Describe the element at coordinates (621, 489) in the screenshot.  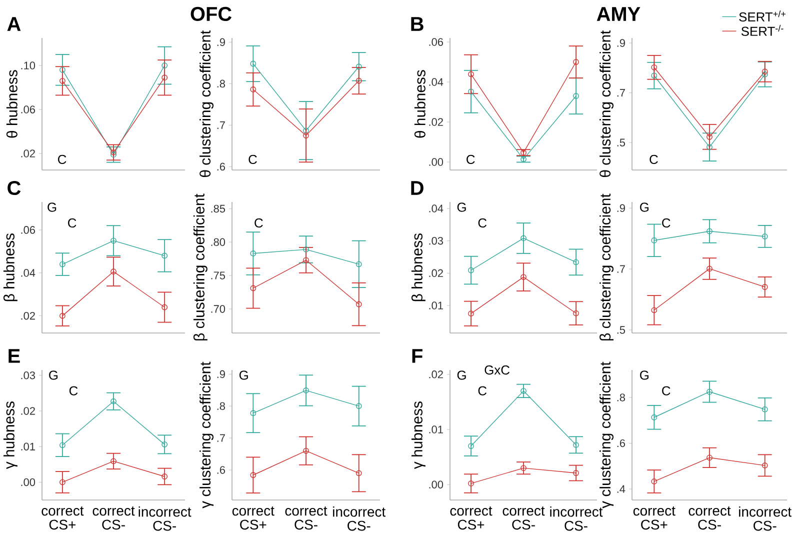
I see `y-tick-label: .4` at that location.